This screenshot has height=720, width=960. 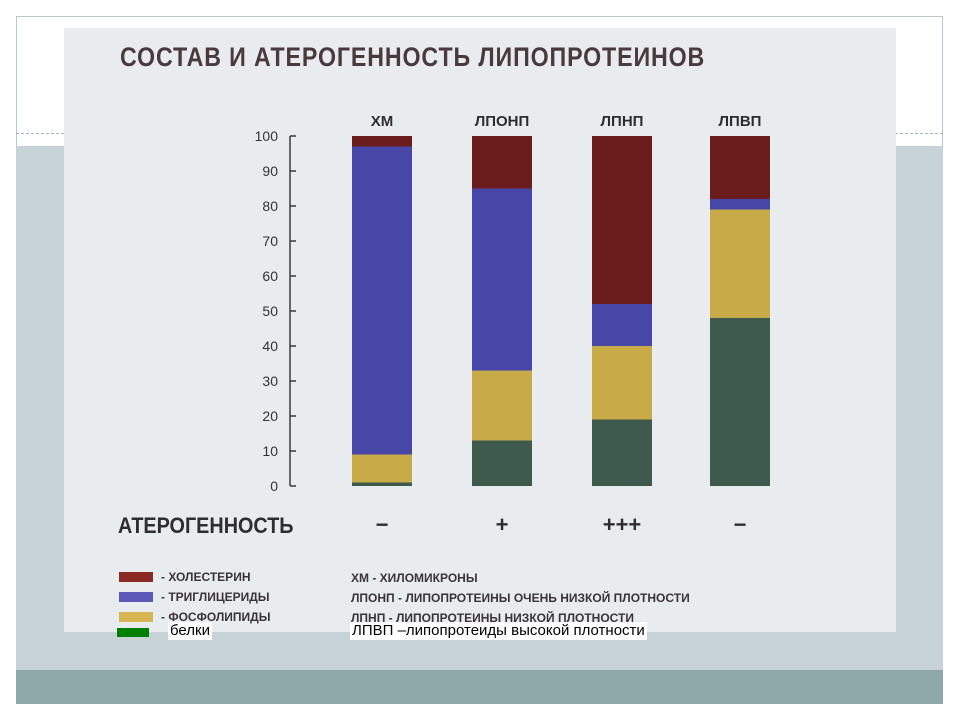 I want to click on x-category-label: ЛПНП, so click(x=622, y=121).